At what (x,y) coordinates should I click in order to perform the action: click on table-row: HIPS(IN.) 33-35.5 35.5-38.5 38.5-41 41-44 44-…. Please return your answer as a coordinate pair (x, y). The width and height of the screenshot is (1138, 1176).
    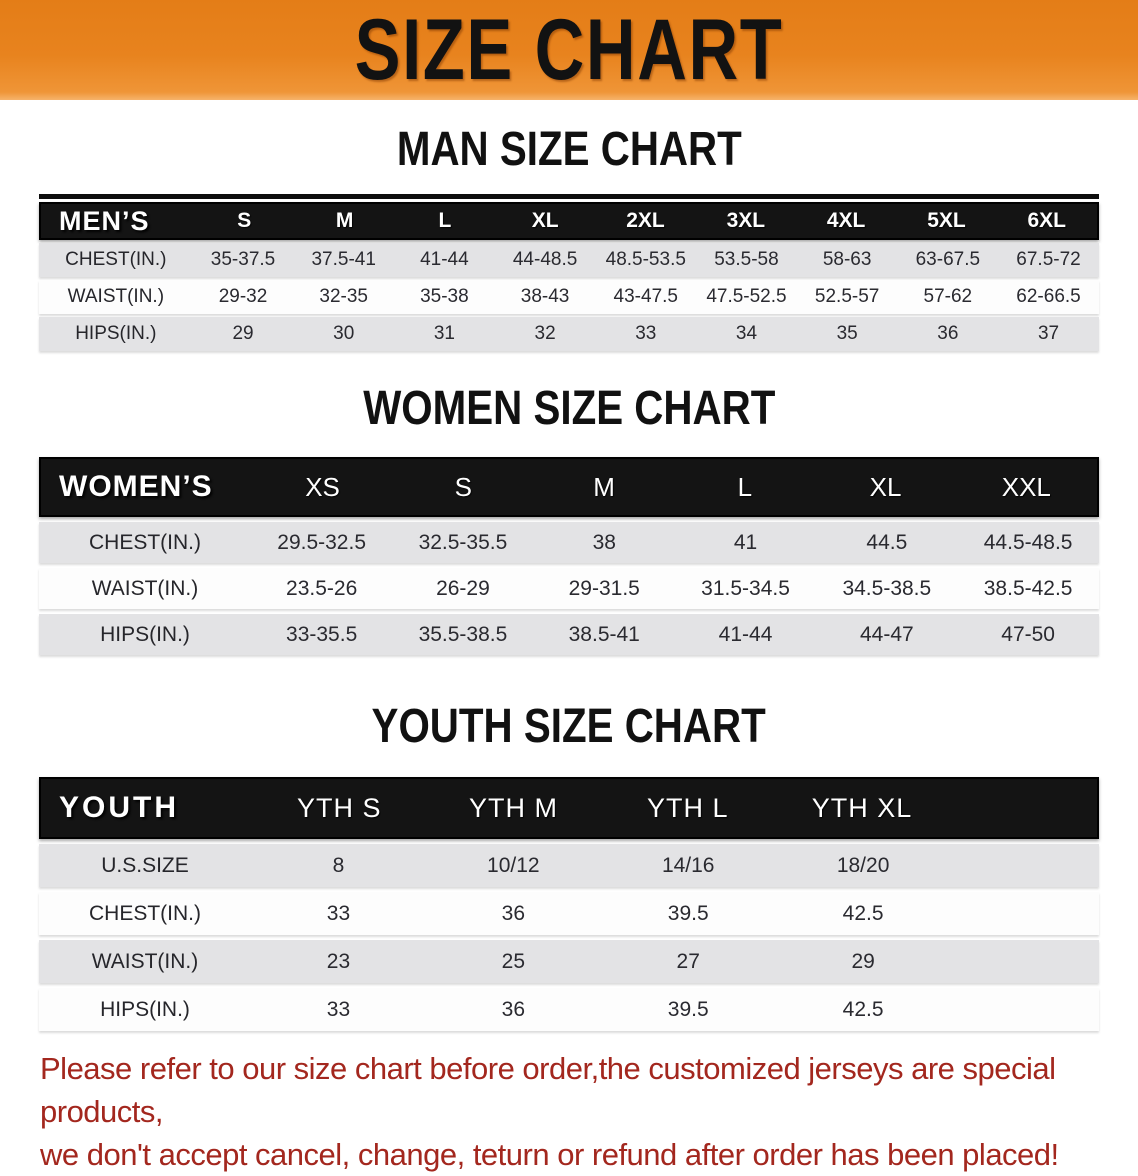
    Looking at the image, I should click on (569, 634).